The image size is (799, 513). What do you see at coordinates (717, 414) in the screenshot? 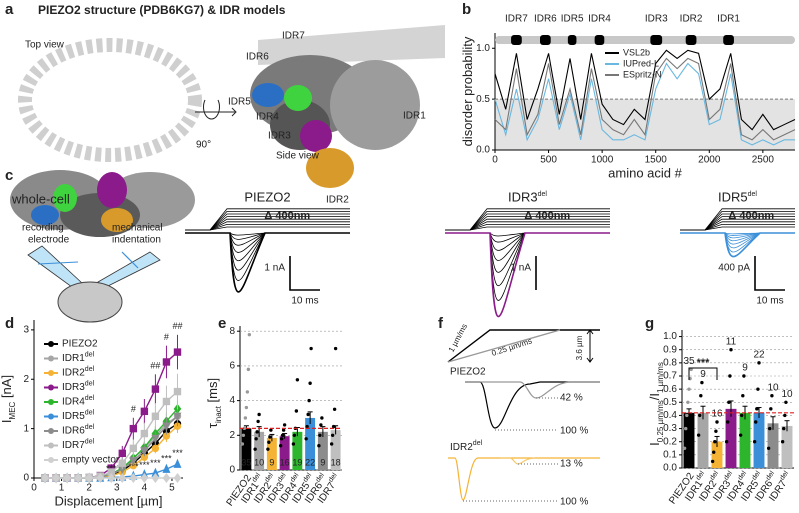
I see `n-label: 16` at bounding box center [717, 414].